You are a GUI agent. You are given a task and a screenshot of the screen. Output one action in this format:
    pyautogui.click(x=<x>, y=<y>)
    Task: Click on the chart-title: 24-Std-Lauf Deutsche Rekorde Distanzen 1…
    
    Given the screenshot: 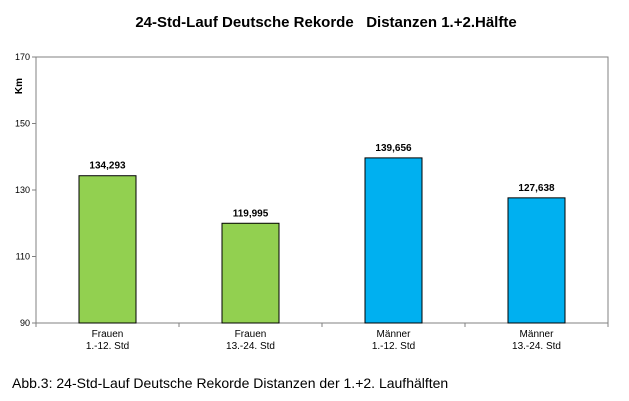 What is the action you would take?
    pyautogui.click(x=325, y=22)
    